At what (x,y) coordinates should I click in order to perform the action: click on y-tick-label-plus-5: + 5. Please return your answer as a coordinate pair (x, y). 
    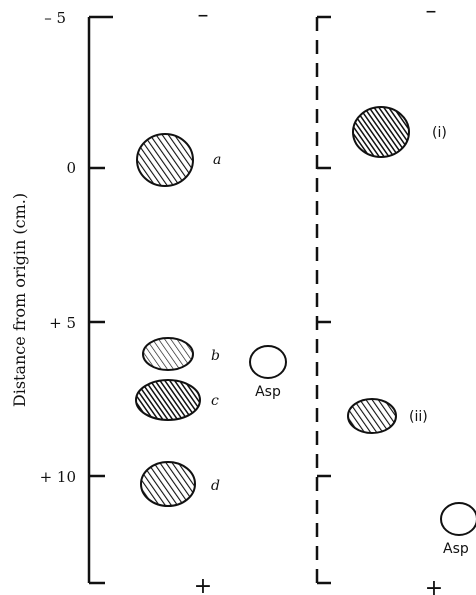
    Looking at the image, I should click on (62, 323).